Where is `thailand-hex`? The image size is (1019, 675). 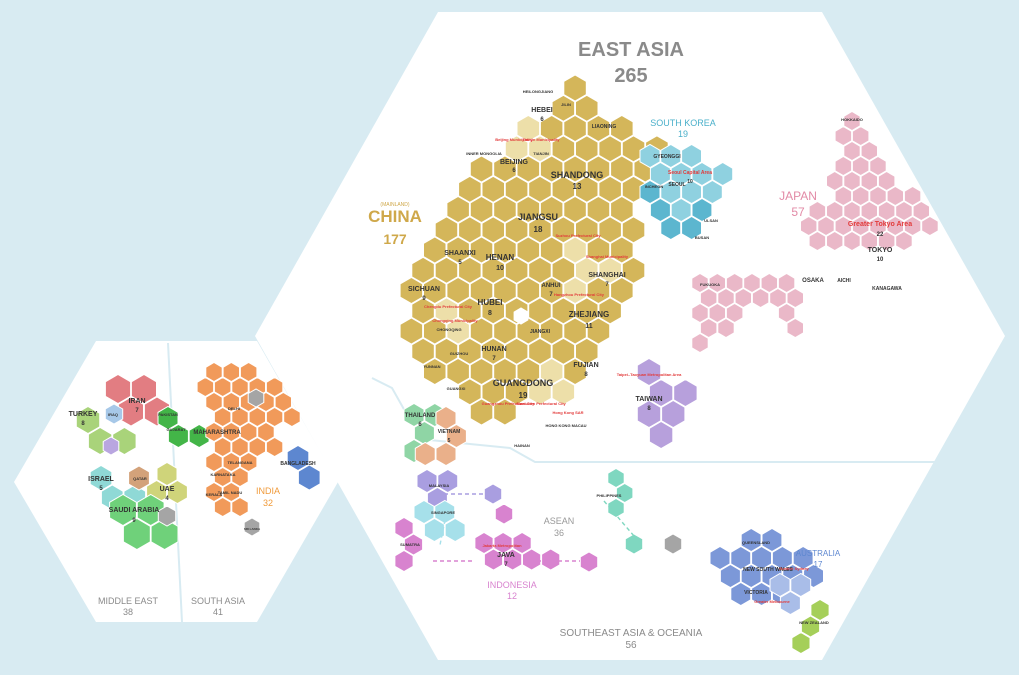
thailand-hex is located at coordinates (424, 433).